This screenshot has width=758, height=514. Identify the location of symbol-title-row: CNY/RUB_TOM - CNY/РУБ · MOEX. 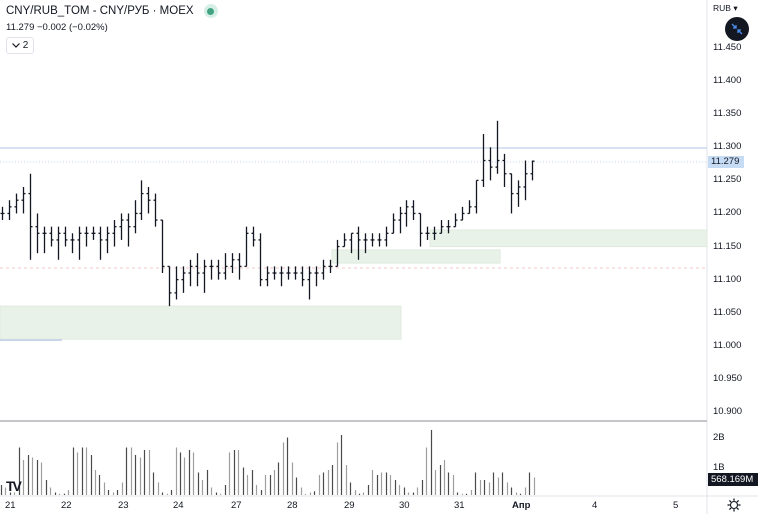
(112, 11).